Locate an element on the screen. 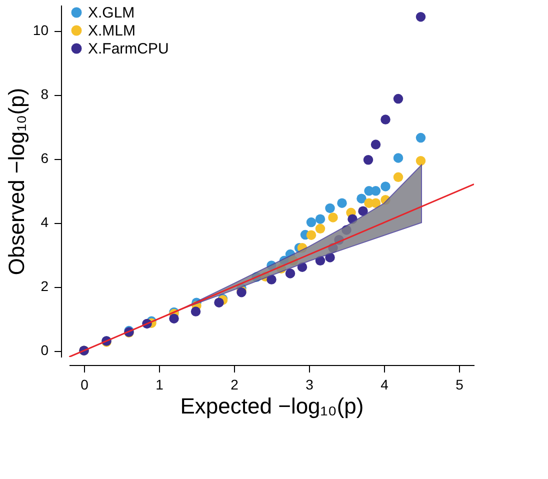  x-tick-label: 0 is located at coordinates (84, 384).